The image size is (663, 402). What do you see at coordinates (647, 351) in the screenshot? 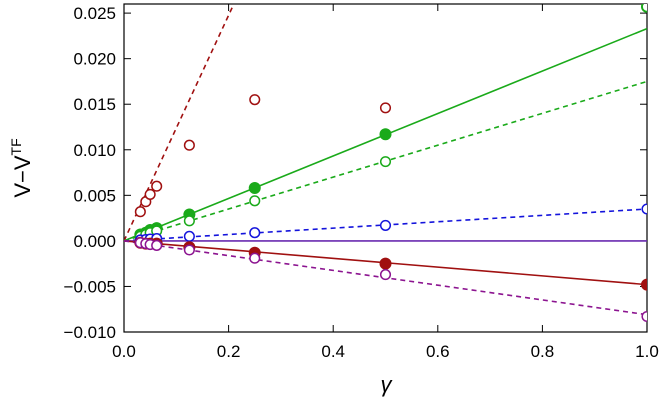
I see `x-tick-label: 1.0` at bounding box center [647, 351].